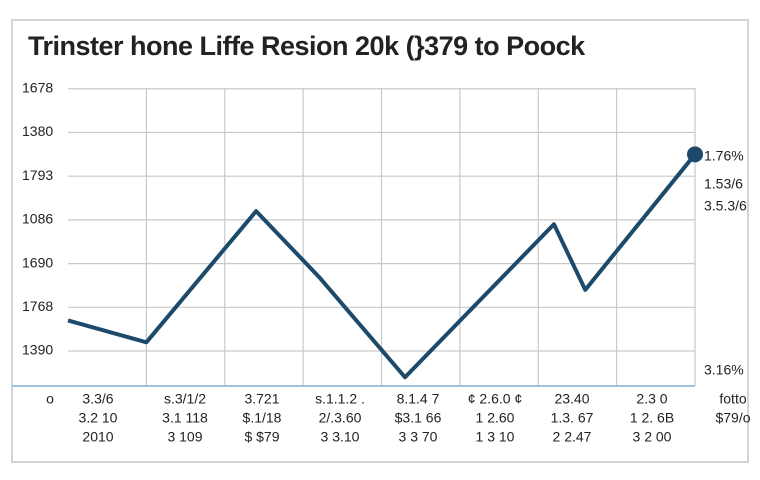 The height and width of the screenshot is (480, 760). Describe the element at coordinates (724, 370) in the screenshot. I see `annotation: 3.16%` at that location.